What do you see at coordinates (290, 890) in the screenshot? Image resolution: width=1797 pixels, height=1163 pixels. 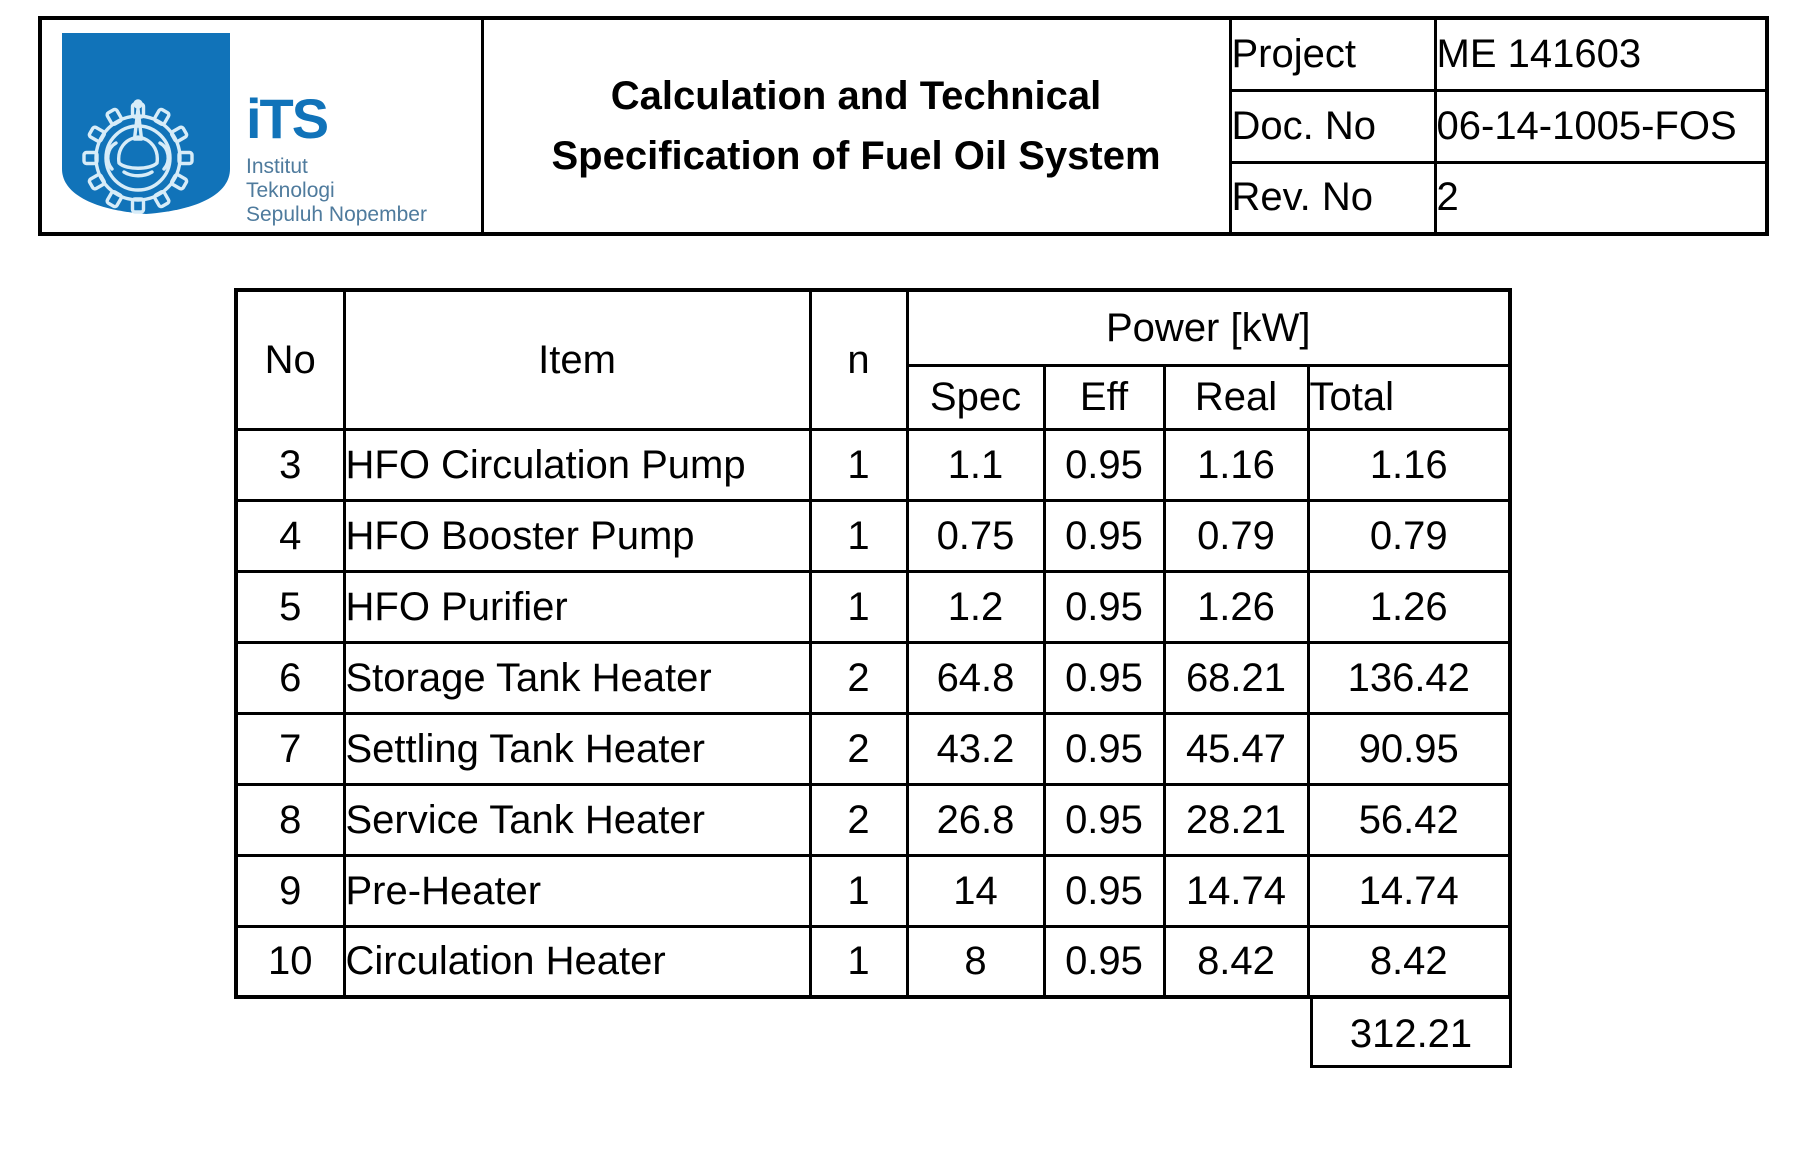 I see `cell-no: 9` at bounding box center [290, 890].